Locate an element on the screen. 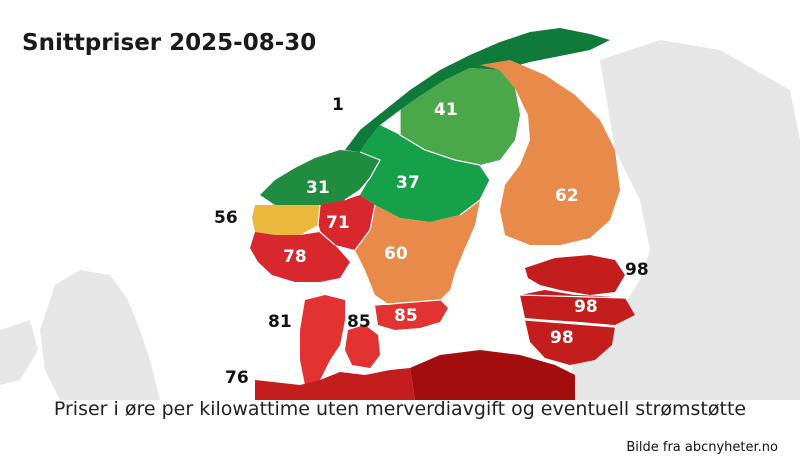 The image size is (800, 467). region-no2 is located at coordinates (300, 257).